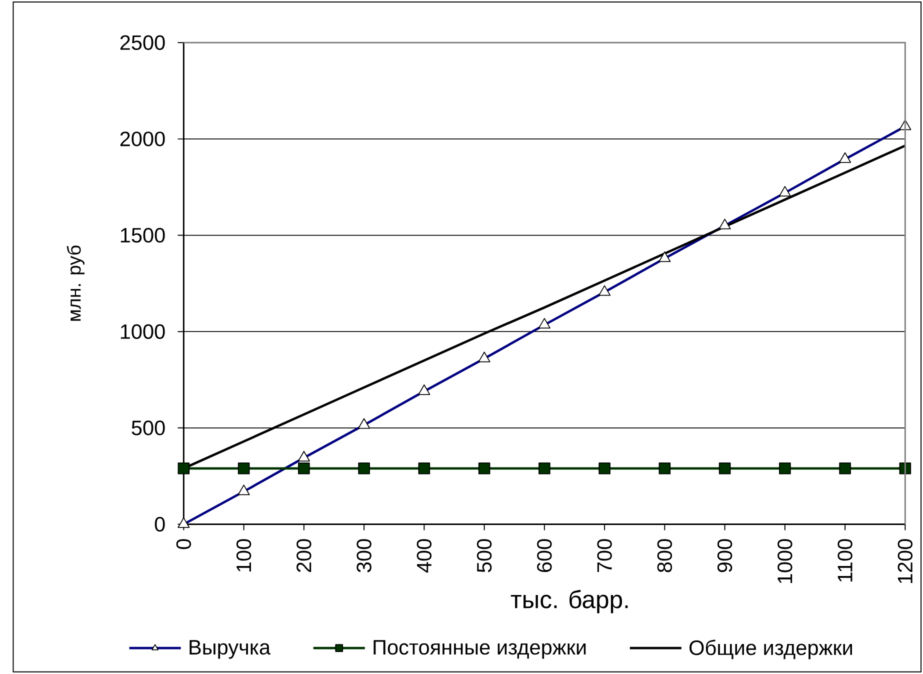 The width and height of the screenshot is (923, 674). I want to click on y-tick-label: 1000, so click(142, 332).